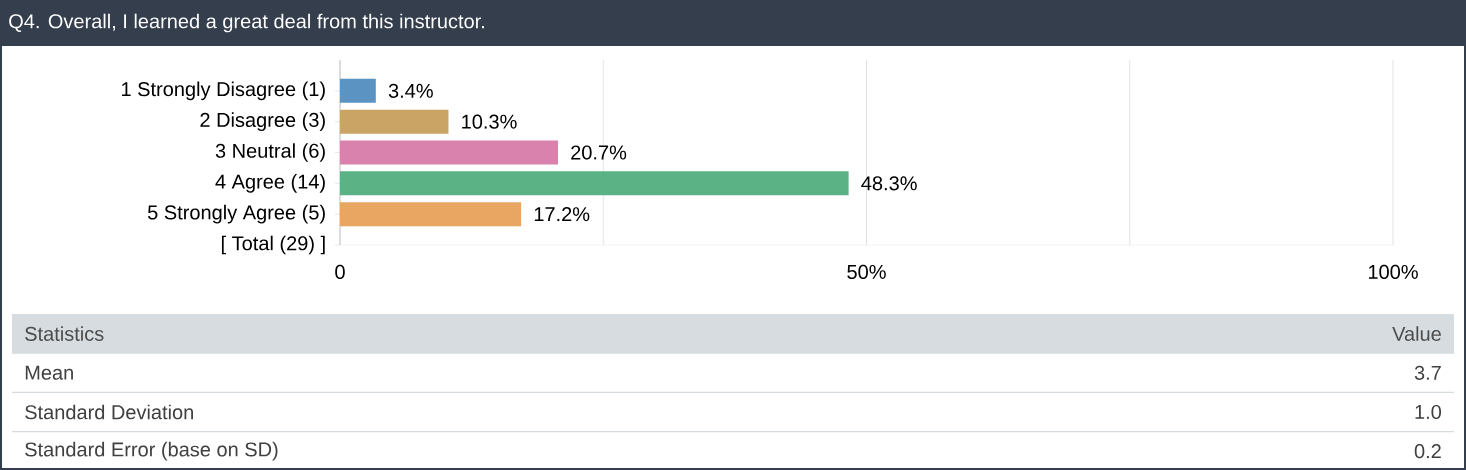 The height and width of the screenshot is (470, 1466). Describe the element at coordinates (340, 272) in the screenshot. I see `x-tick-label: 0` at that location.